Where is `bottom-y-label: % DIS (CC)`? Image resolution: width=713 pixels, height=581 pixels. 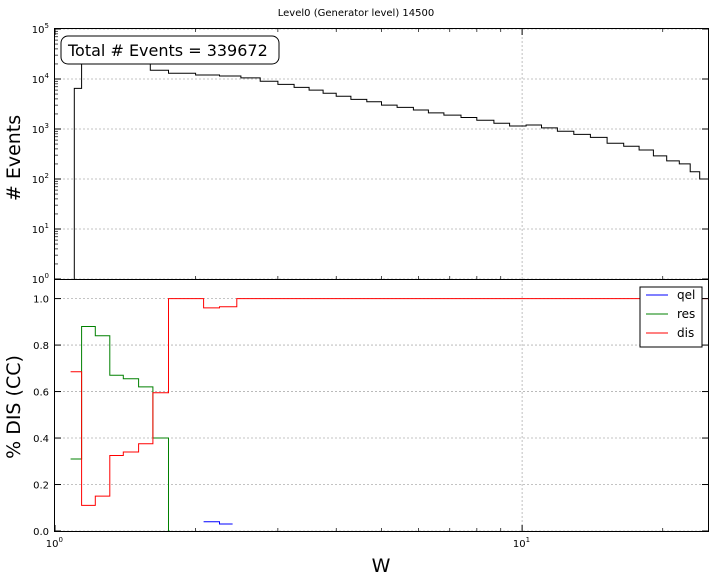 bottom-y-label: % DIS (CC) is located at coordinates (14, 407).